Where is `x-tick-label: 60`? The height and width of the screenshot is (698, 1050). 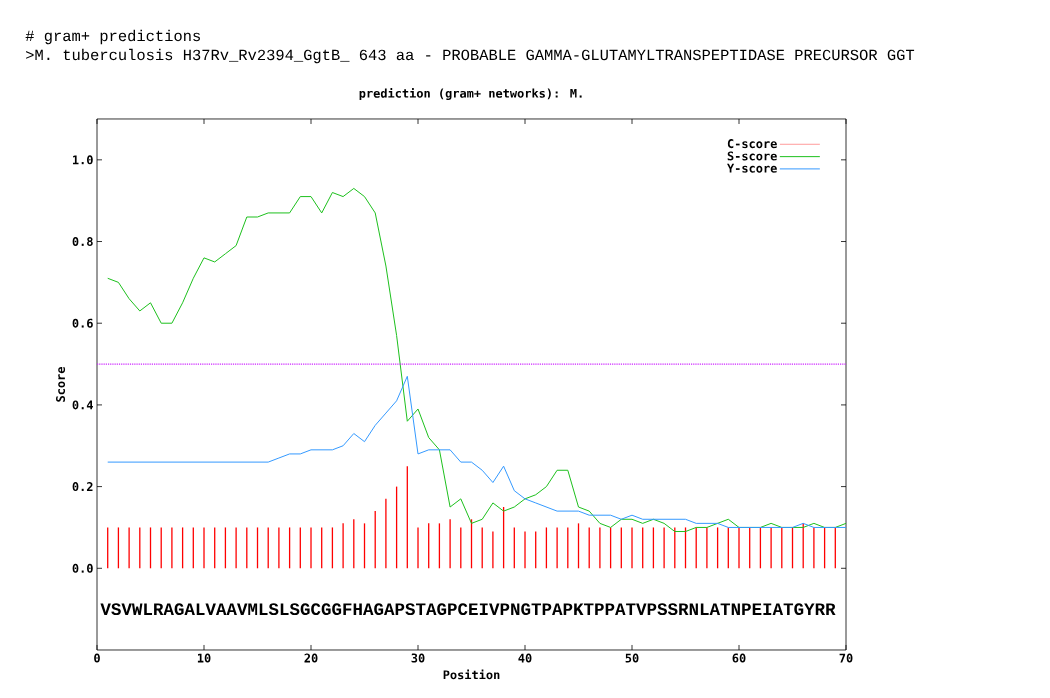
x-tick-label: 60 is located at coordinates (739, 658).